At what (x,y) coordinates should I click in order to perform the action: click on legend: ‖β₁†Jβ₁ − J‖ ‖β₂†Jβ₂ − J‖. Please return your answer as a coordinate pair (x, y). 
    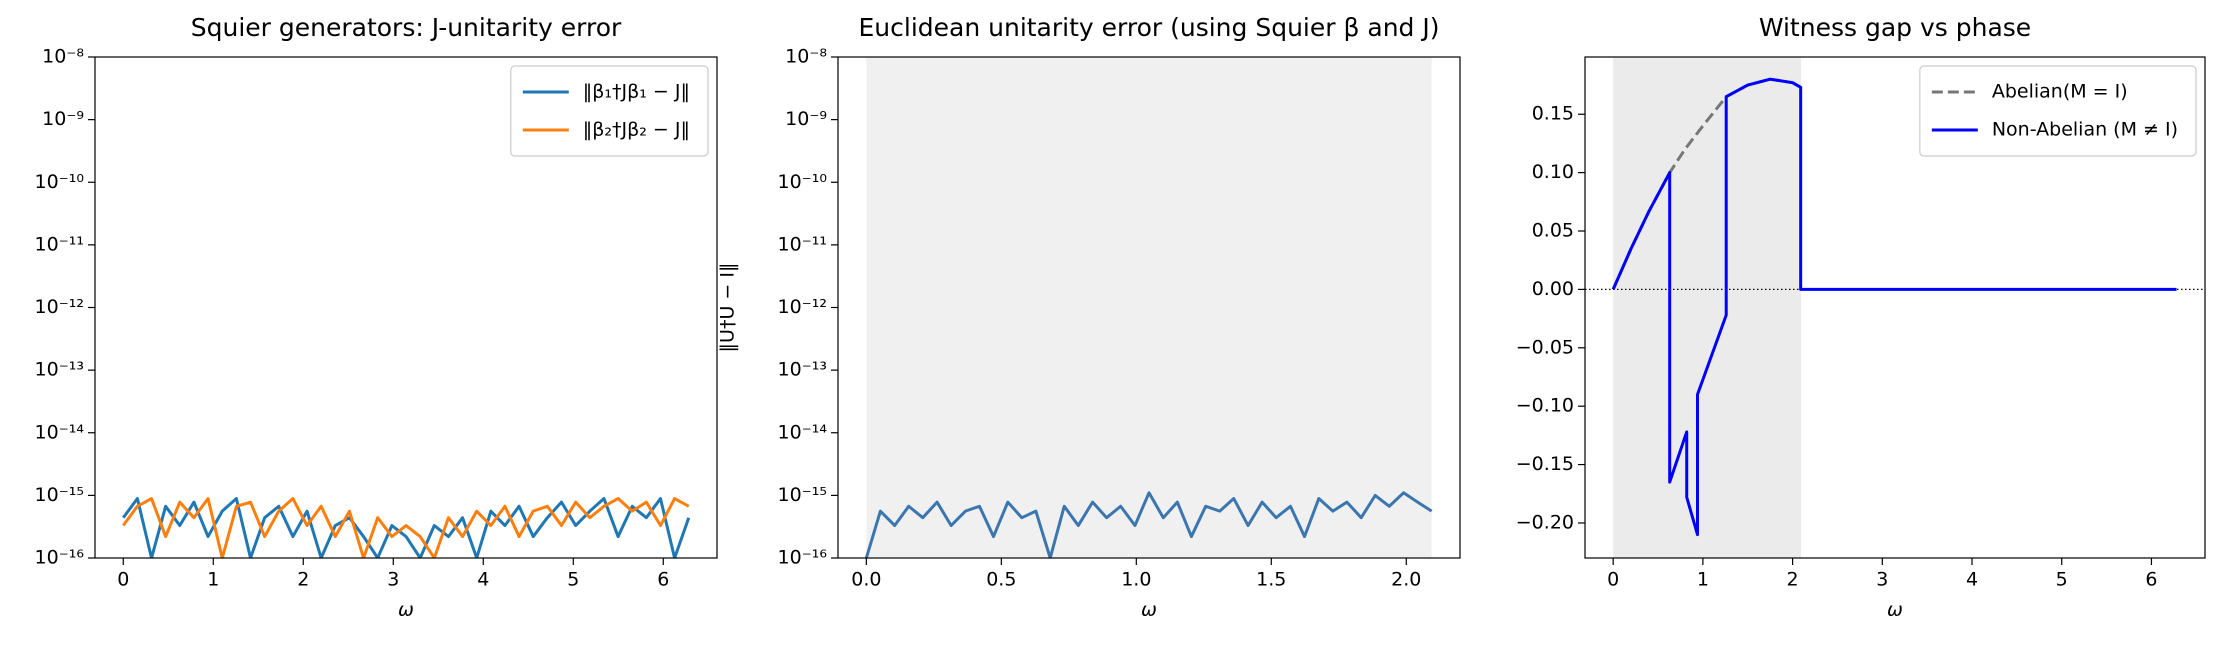
    Looking at the image, I should click on (609, 111).